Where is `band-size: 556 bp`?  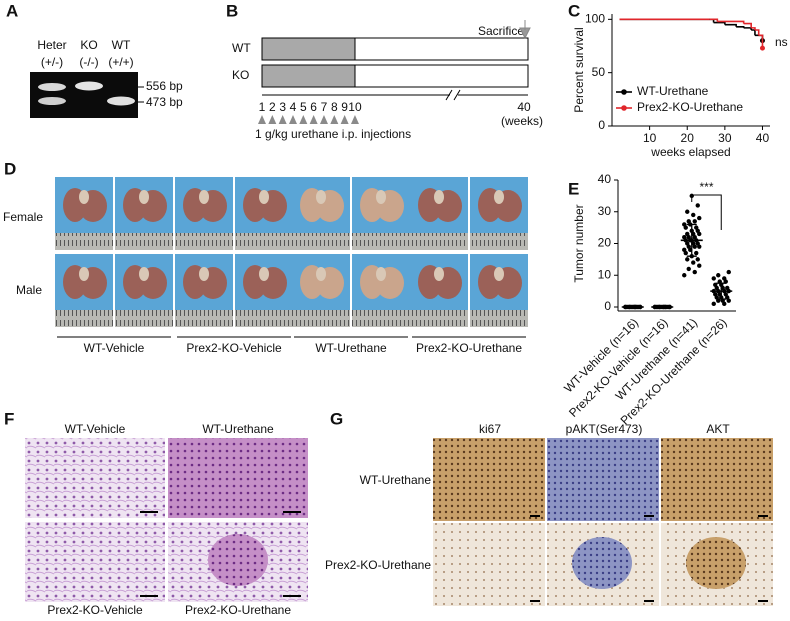
band-size: 556 bp is located at coordinates (164, 86).